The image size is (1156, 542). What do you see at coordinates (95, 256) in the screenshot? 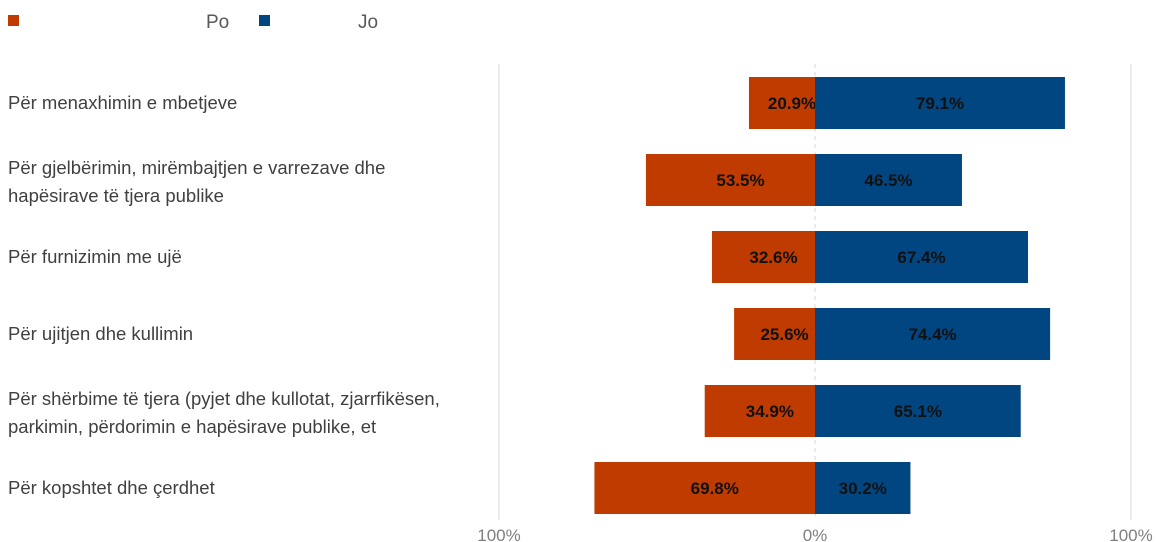
I see `category-label: Për furnizimin me ujë` at bounding box center [95, 256].